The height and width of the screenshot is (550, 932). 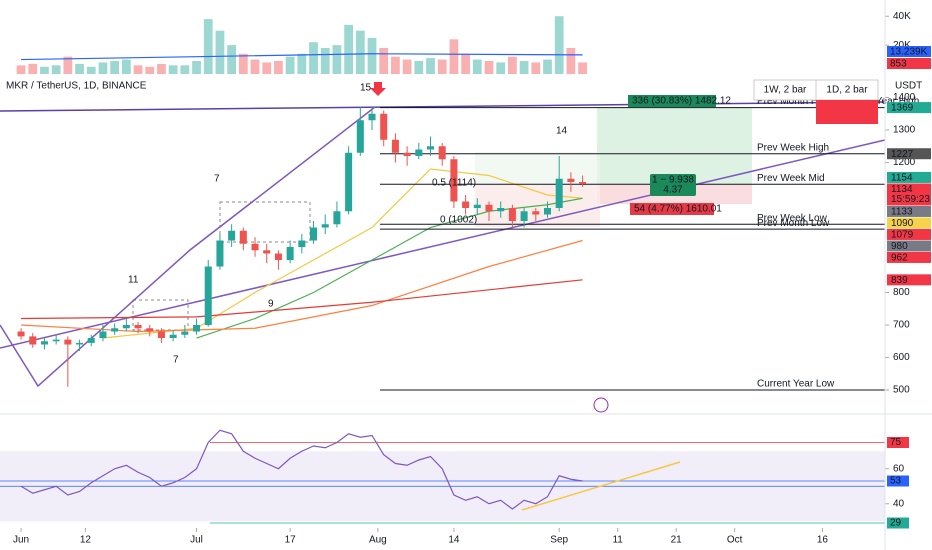 I want to click on rsi-line, so click(x=301, y=469).